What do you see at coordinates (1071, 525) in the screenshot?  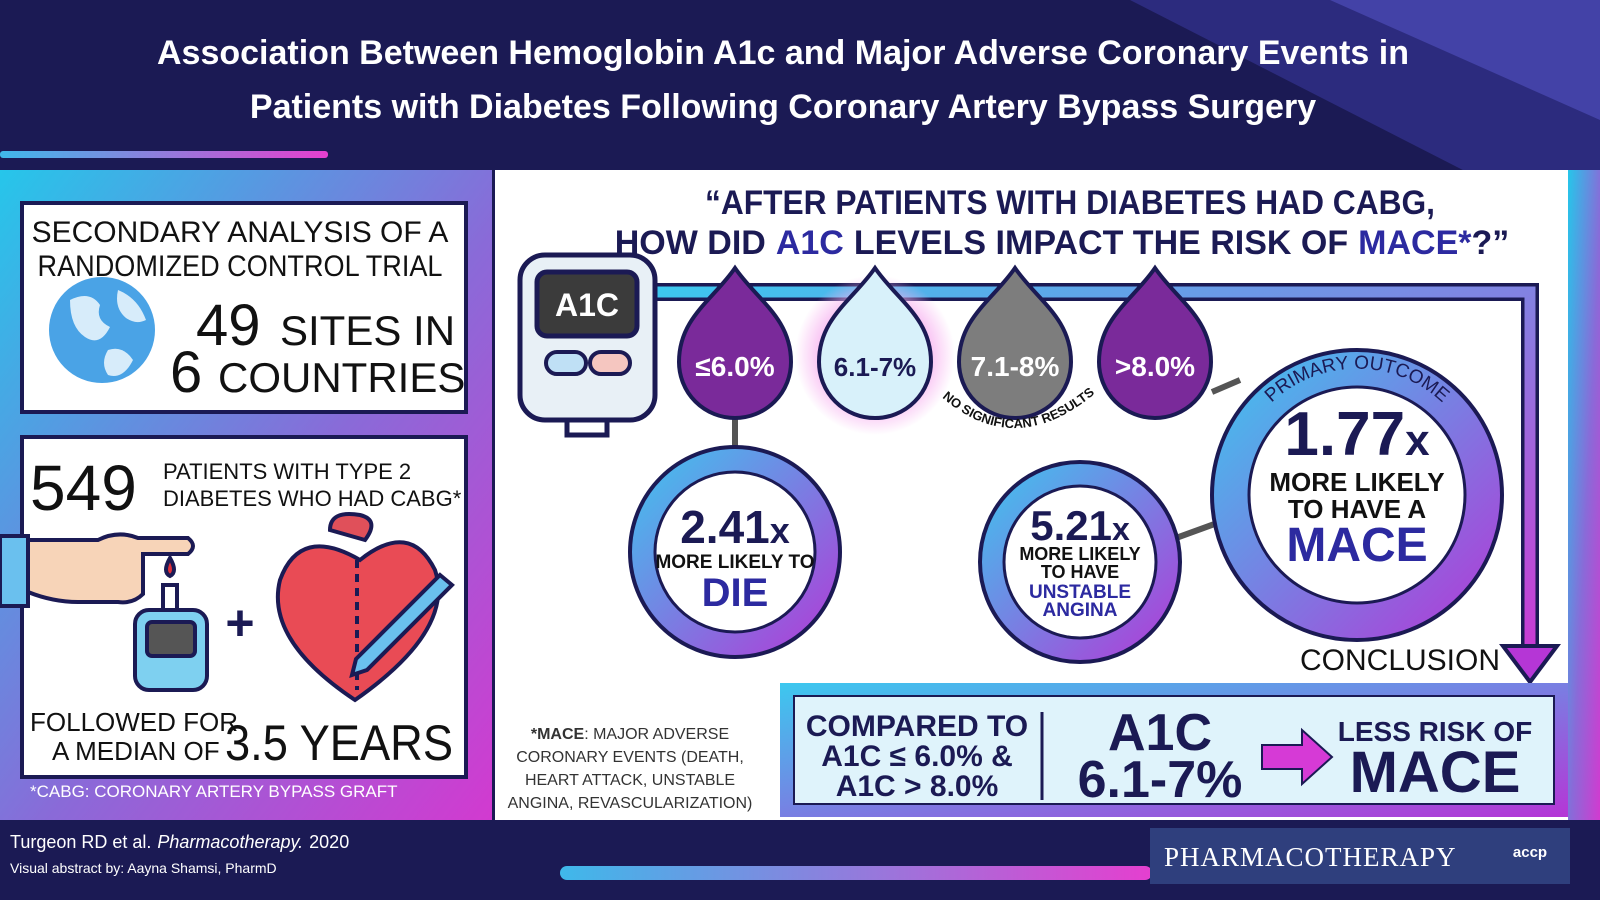 I see `ratio-value: 5.21` at bounding box center [1071, 525].